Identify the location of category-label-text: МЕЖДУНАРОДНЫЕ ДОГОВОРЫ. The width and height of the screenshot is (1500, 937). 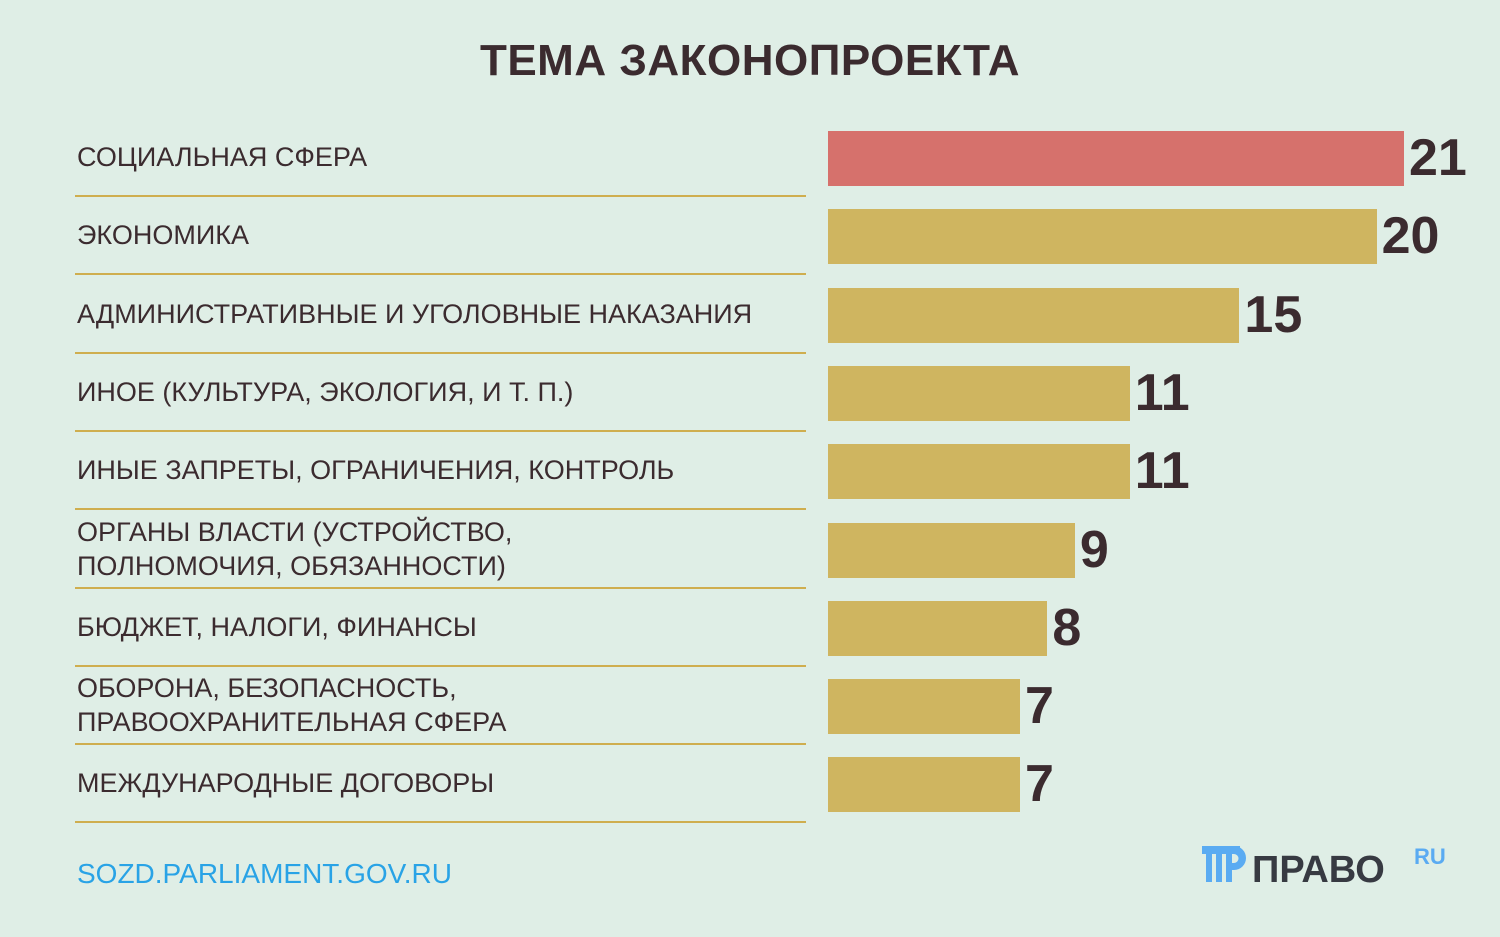
(286, 783).